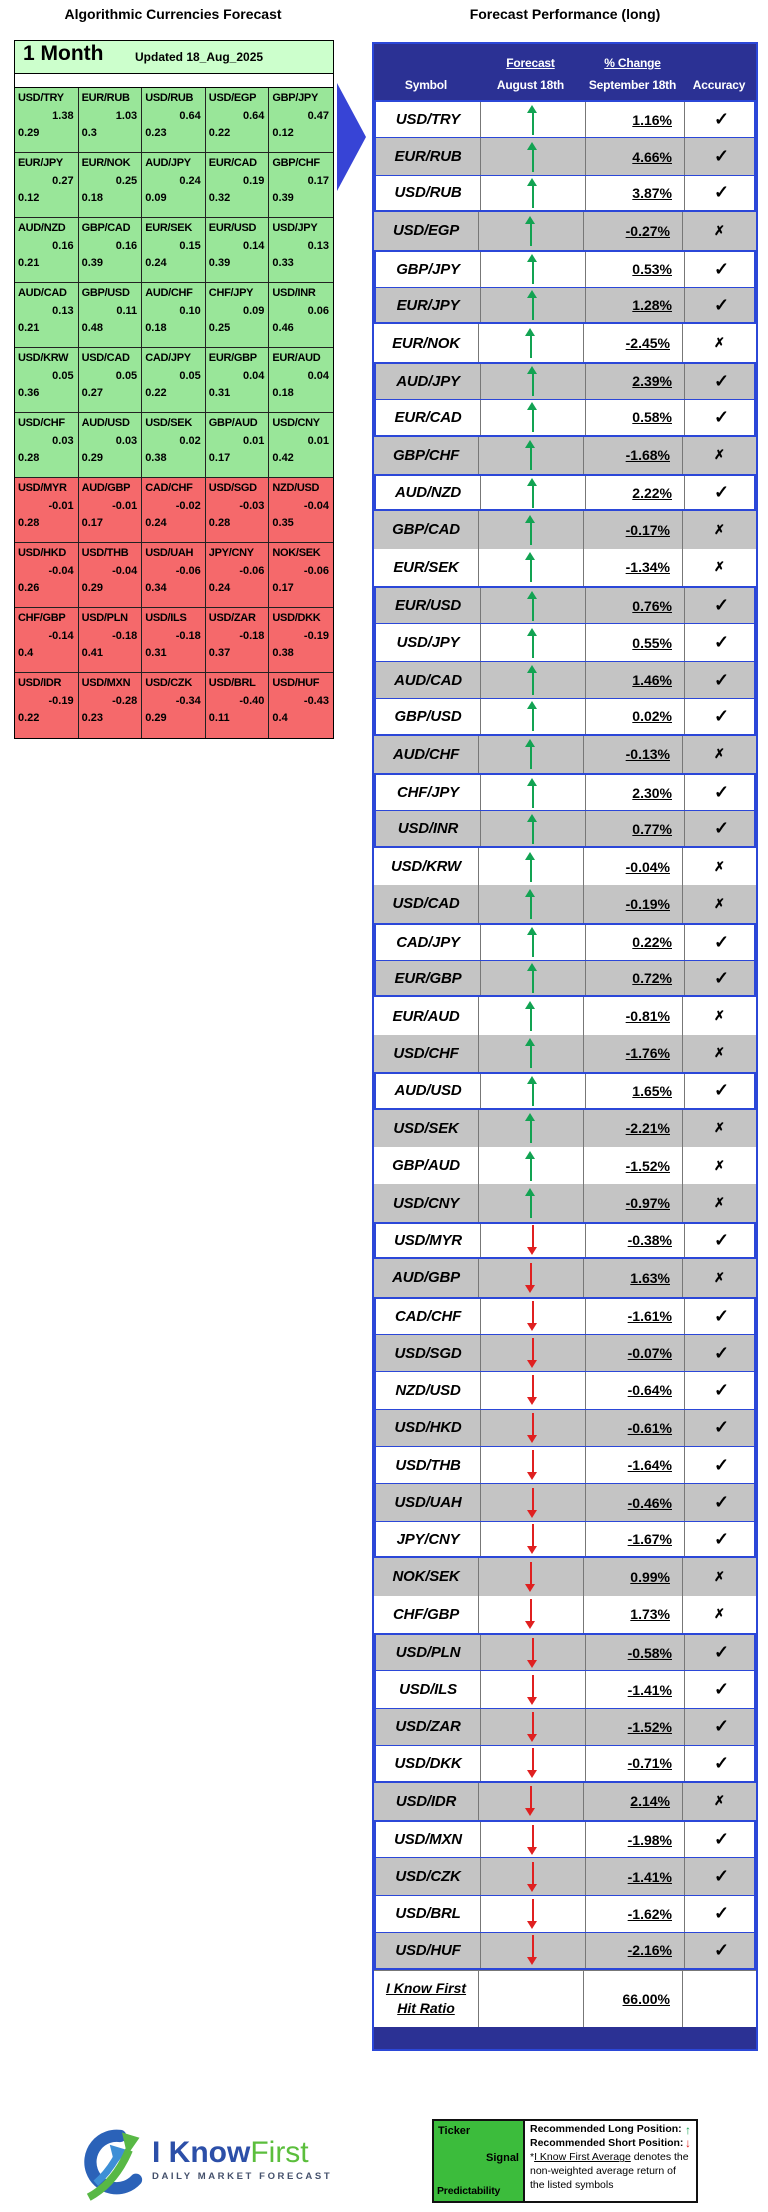 This screenshot has height=2212, width=768. Describe the element at coordinates (632, 567) in the screenshot. I see `row-change-cell: -1.34%` at that location.